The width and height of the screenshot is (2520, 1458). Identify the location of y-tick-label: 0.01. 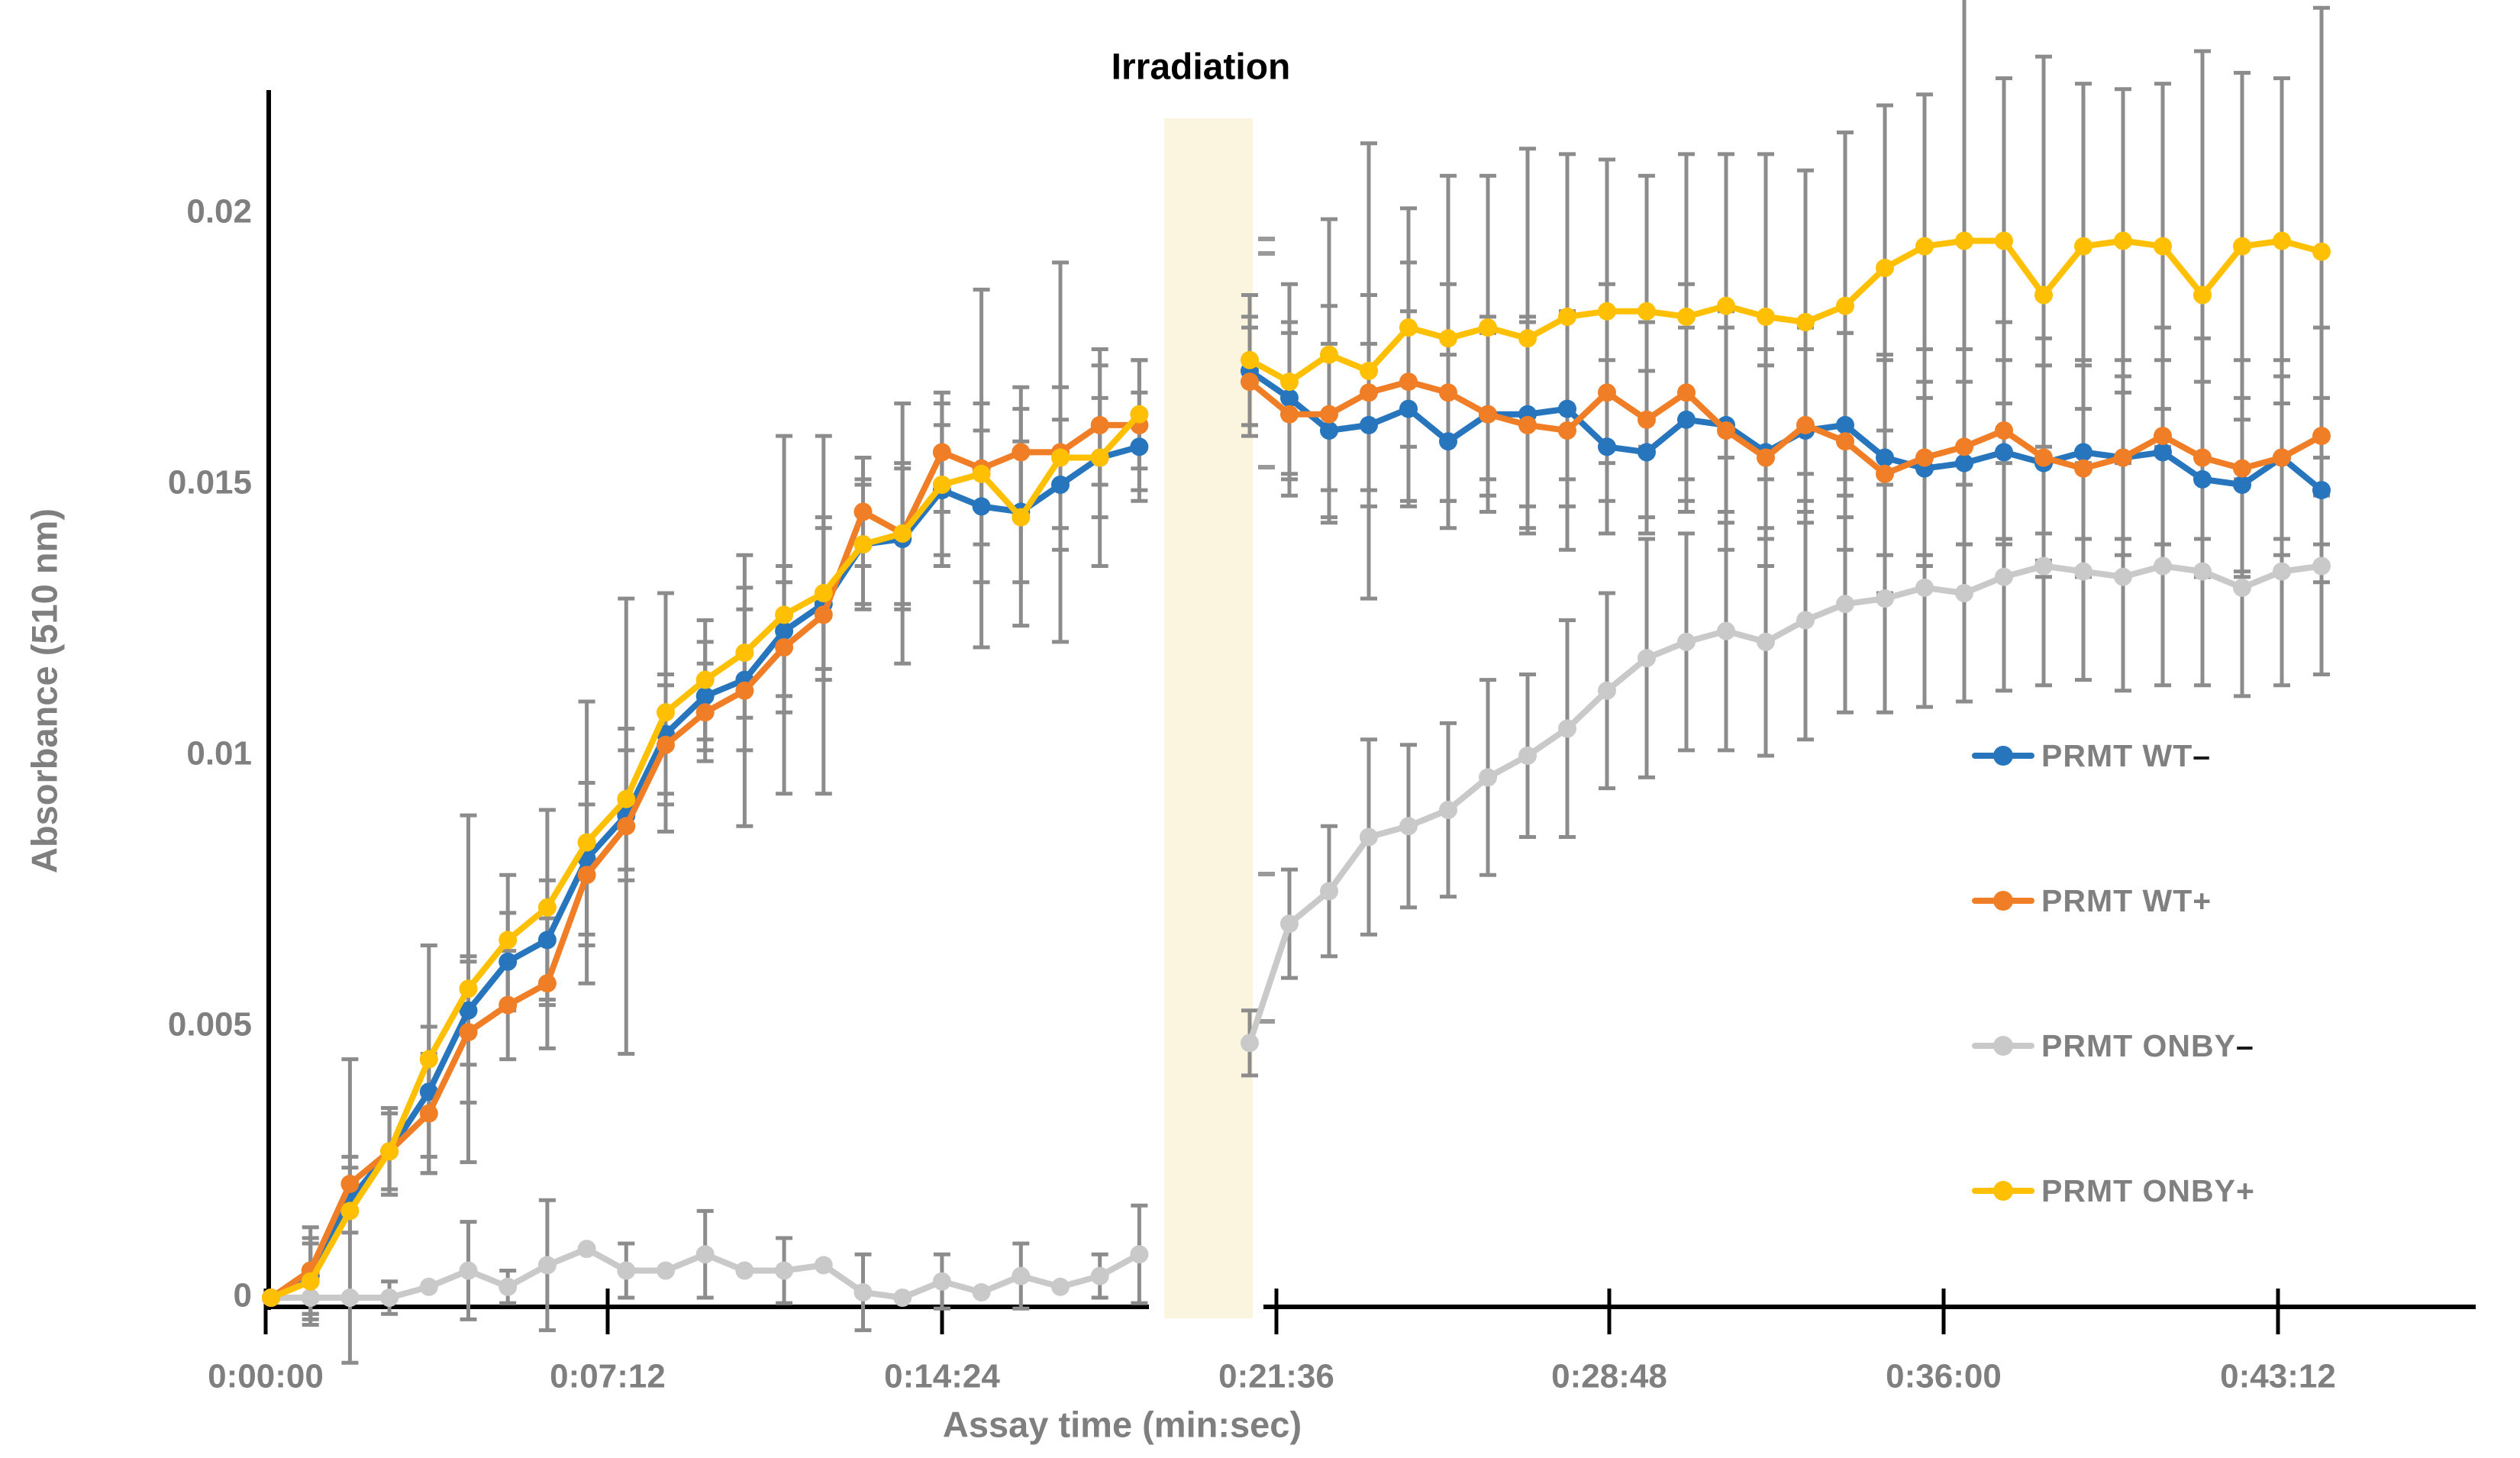
(219, 754).